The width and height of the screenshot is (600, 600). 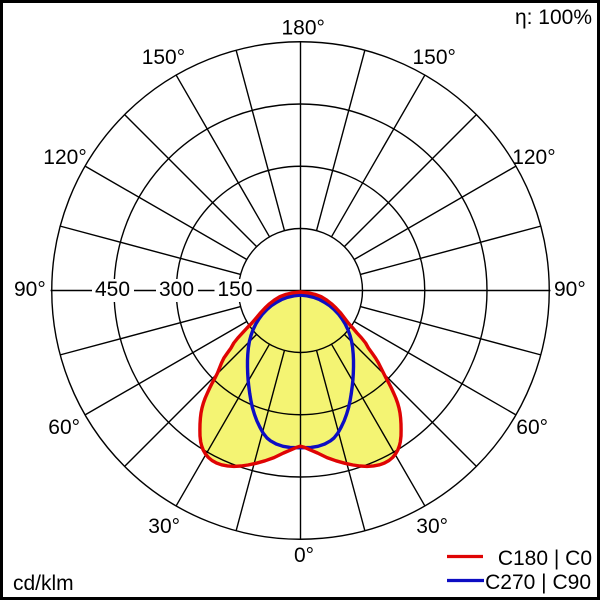 What do you see at coordinates (304, 555) in the screenshot?
I see `svg-text: 0°` at bounding box center [304, 555].